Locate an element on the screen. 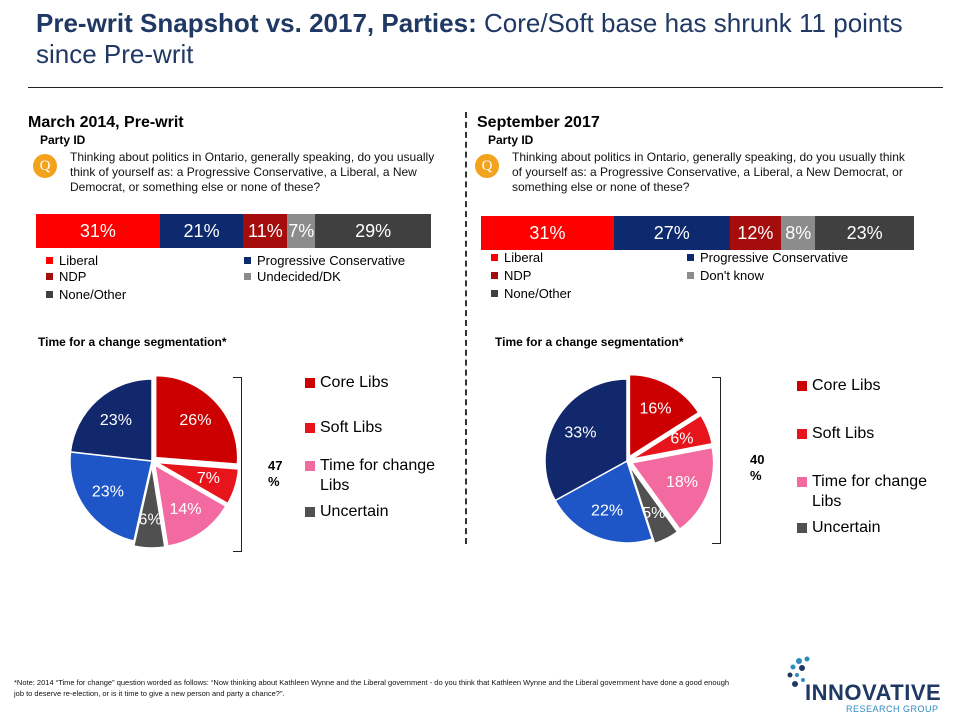  left-question-icon: Q is located at coordinates (45, 166).